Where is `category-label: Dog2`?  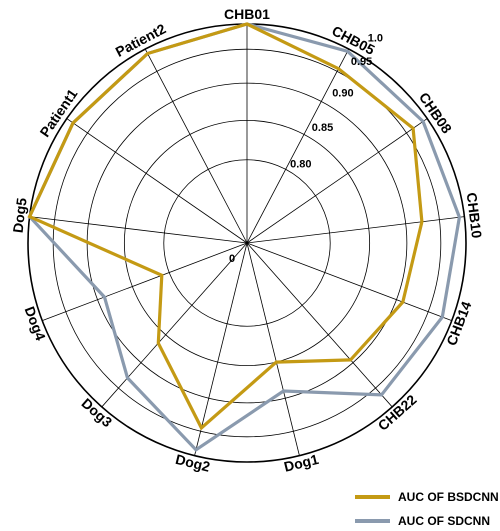
category-label: Dog2 is located at coordinates (193, 463).